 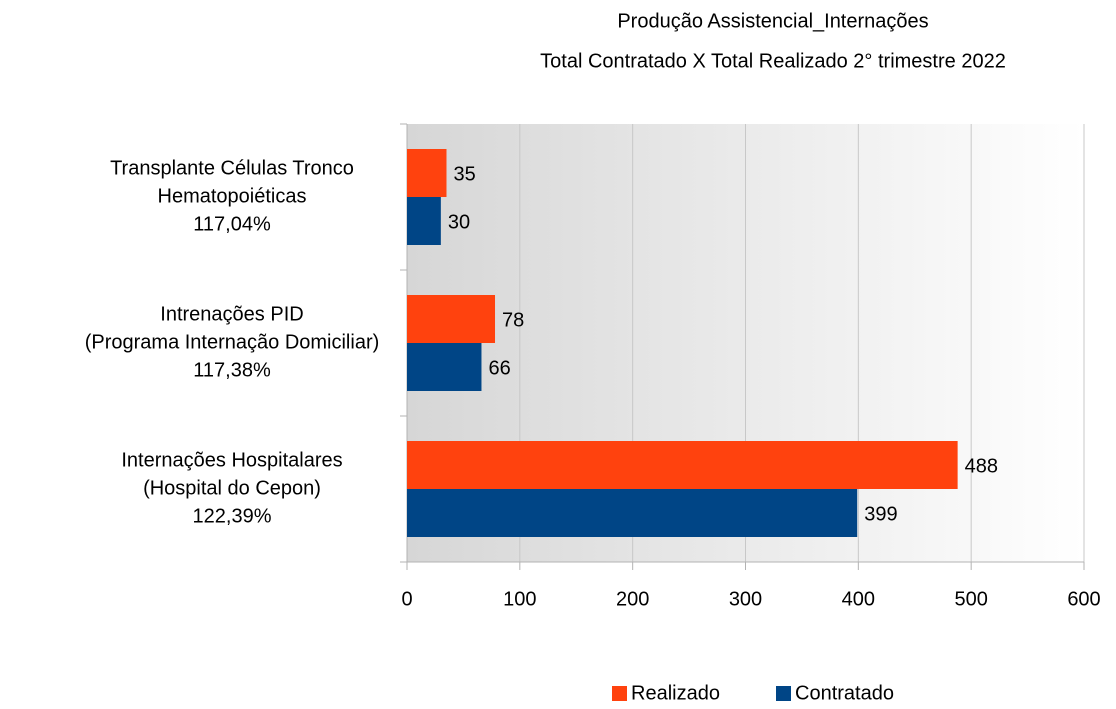 I want to click on x-tick-label: 0, so click(x=406, y=599).